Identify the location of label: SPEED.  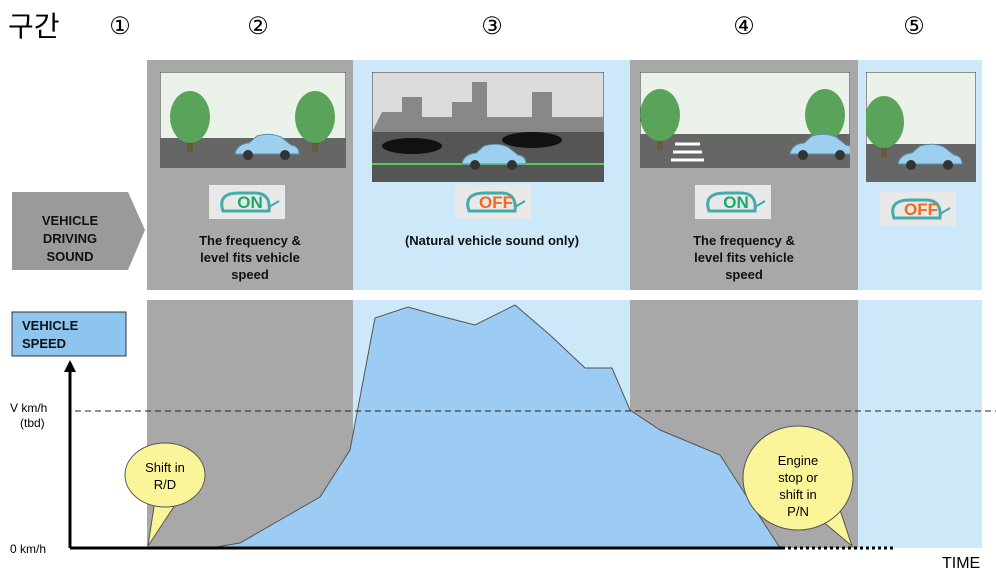
(44, 343).